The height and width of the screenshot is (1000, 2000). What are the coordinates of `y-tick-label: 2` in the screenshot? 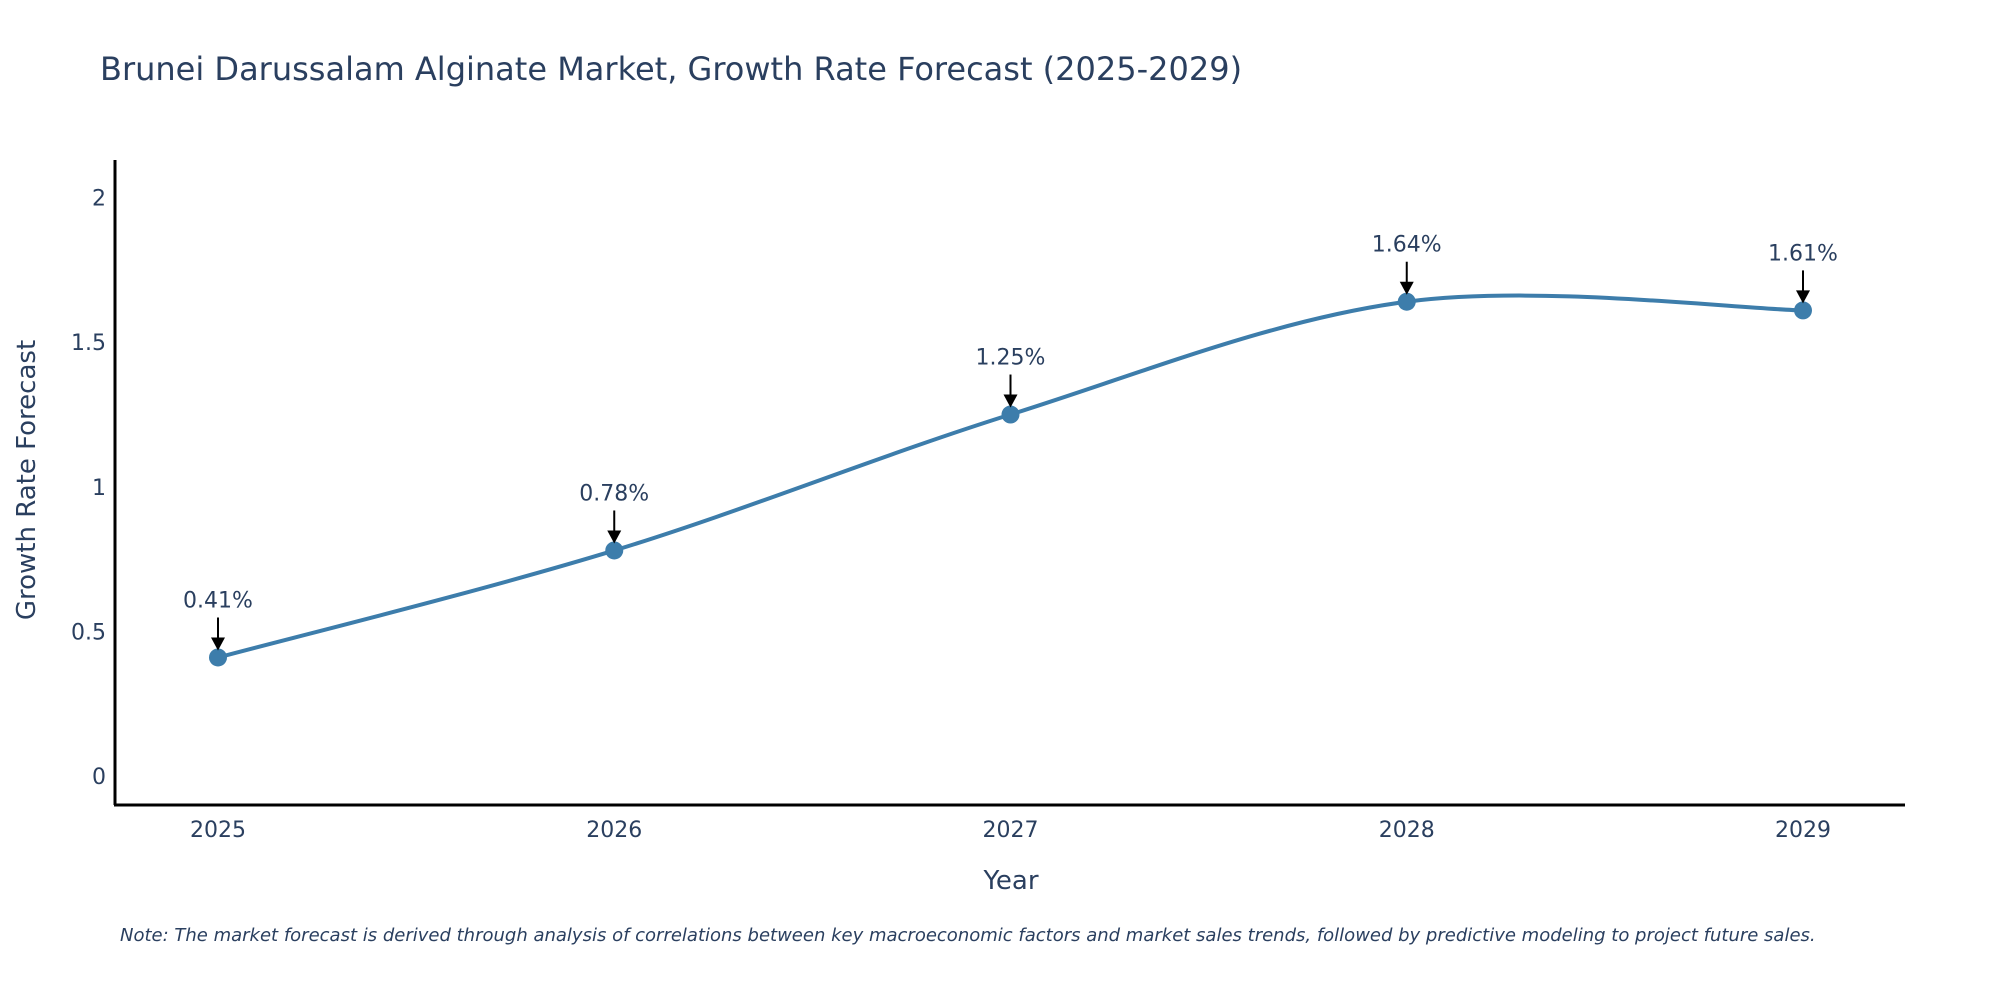 It's located at (99, 199).